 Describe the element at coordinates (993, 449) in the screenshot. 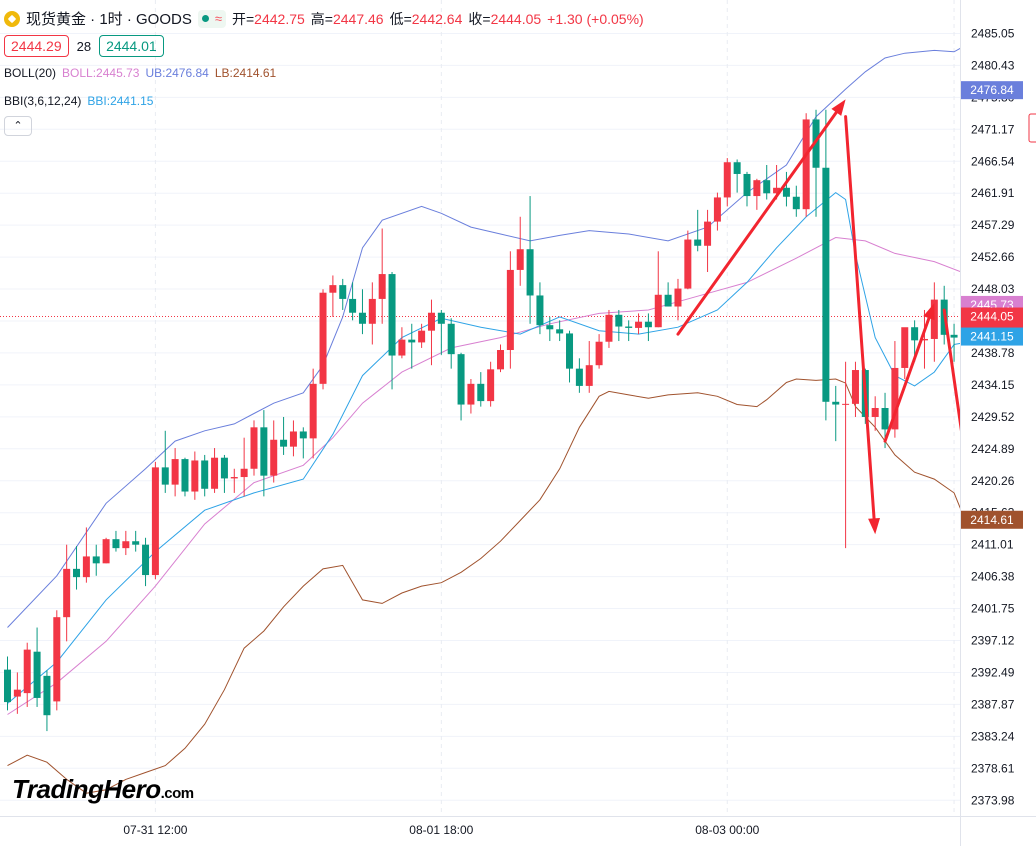

I see `price-tick-label: 2424.89` at that location.